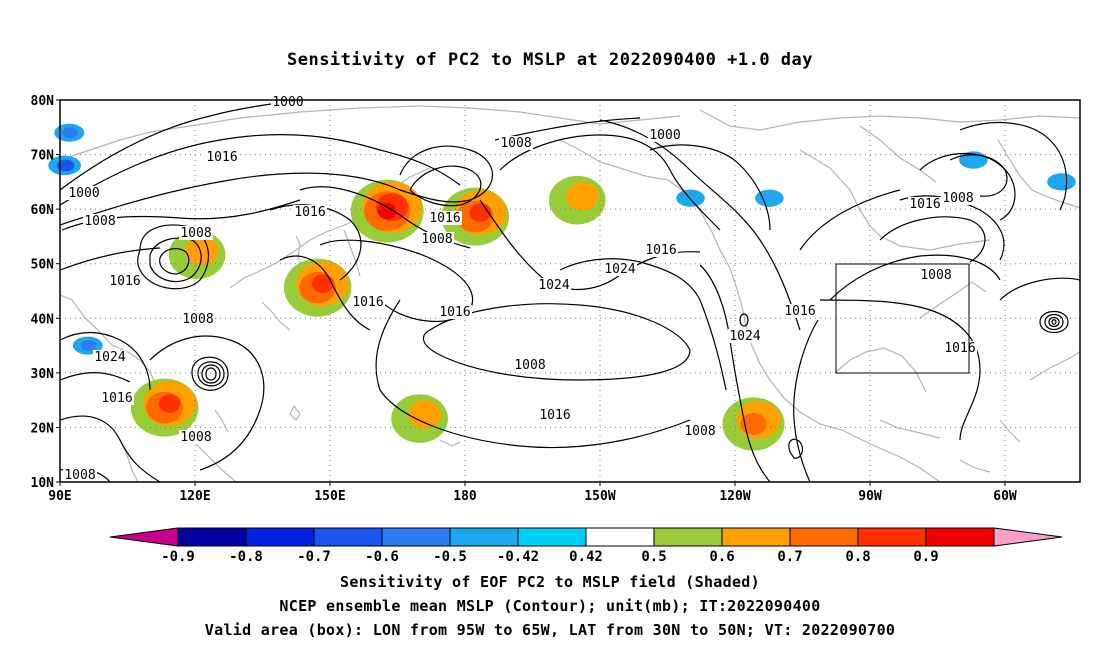 This screenshot has width=1100, height=650. Describe the element at coordinates (465, 494) in the screenshot. I see `x-tick-label: 180` at that location.